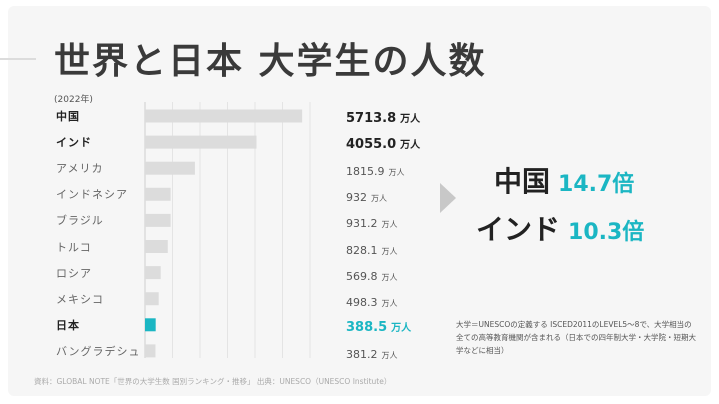  Describe the element at coordinates (371, 145) in the screenshot. I see `value-number: 4055.0` at that location.